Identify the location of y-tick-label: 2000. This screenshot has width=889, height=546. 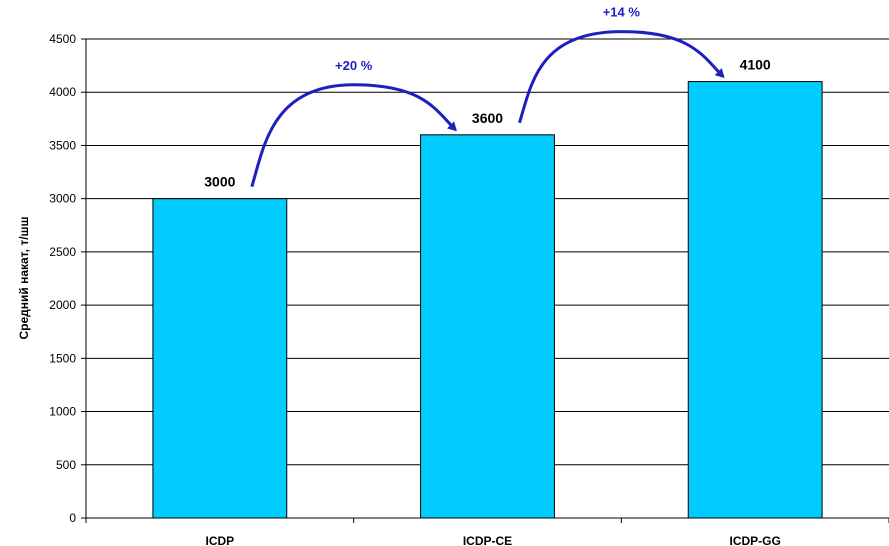
(62, 305).